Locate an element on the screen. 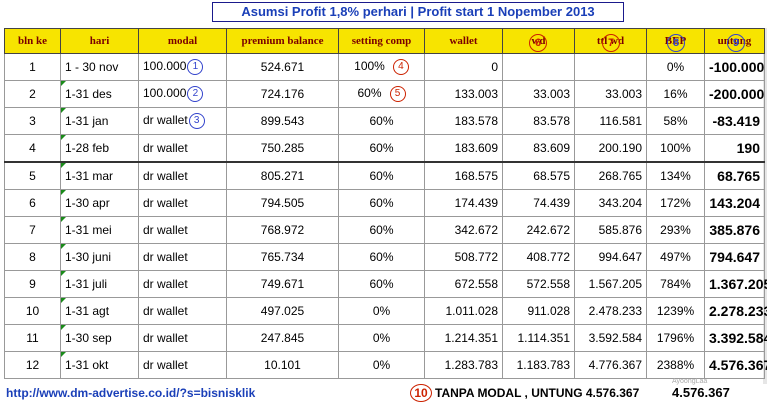  cell-bep-value: 497% is located at coordinates (675, 257).